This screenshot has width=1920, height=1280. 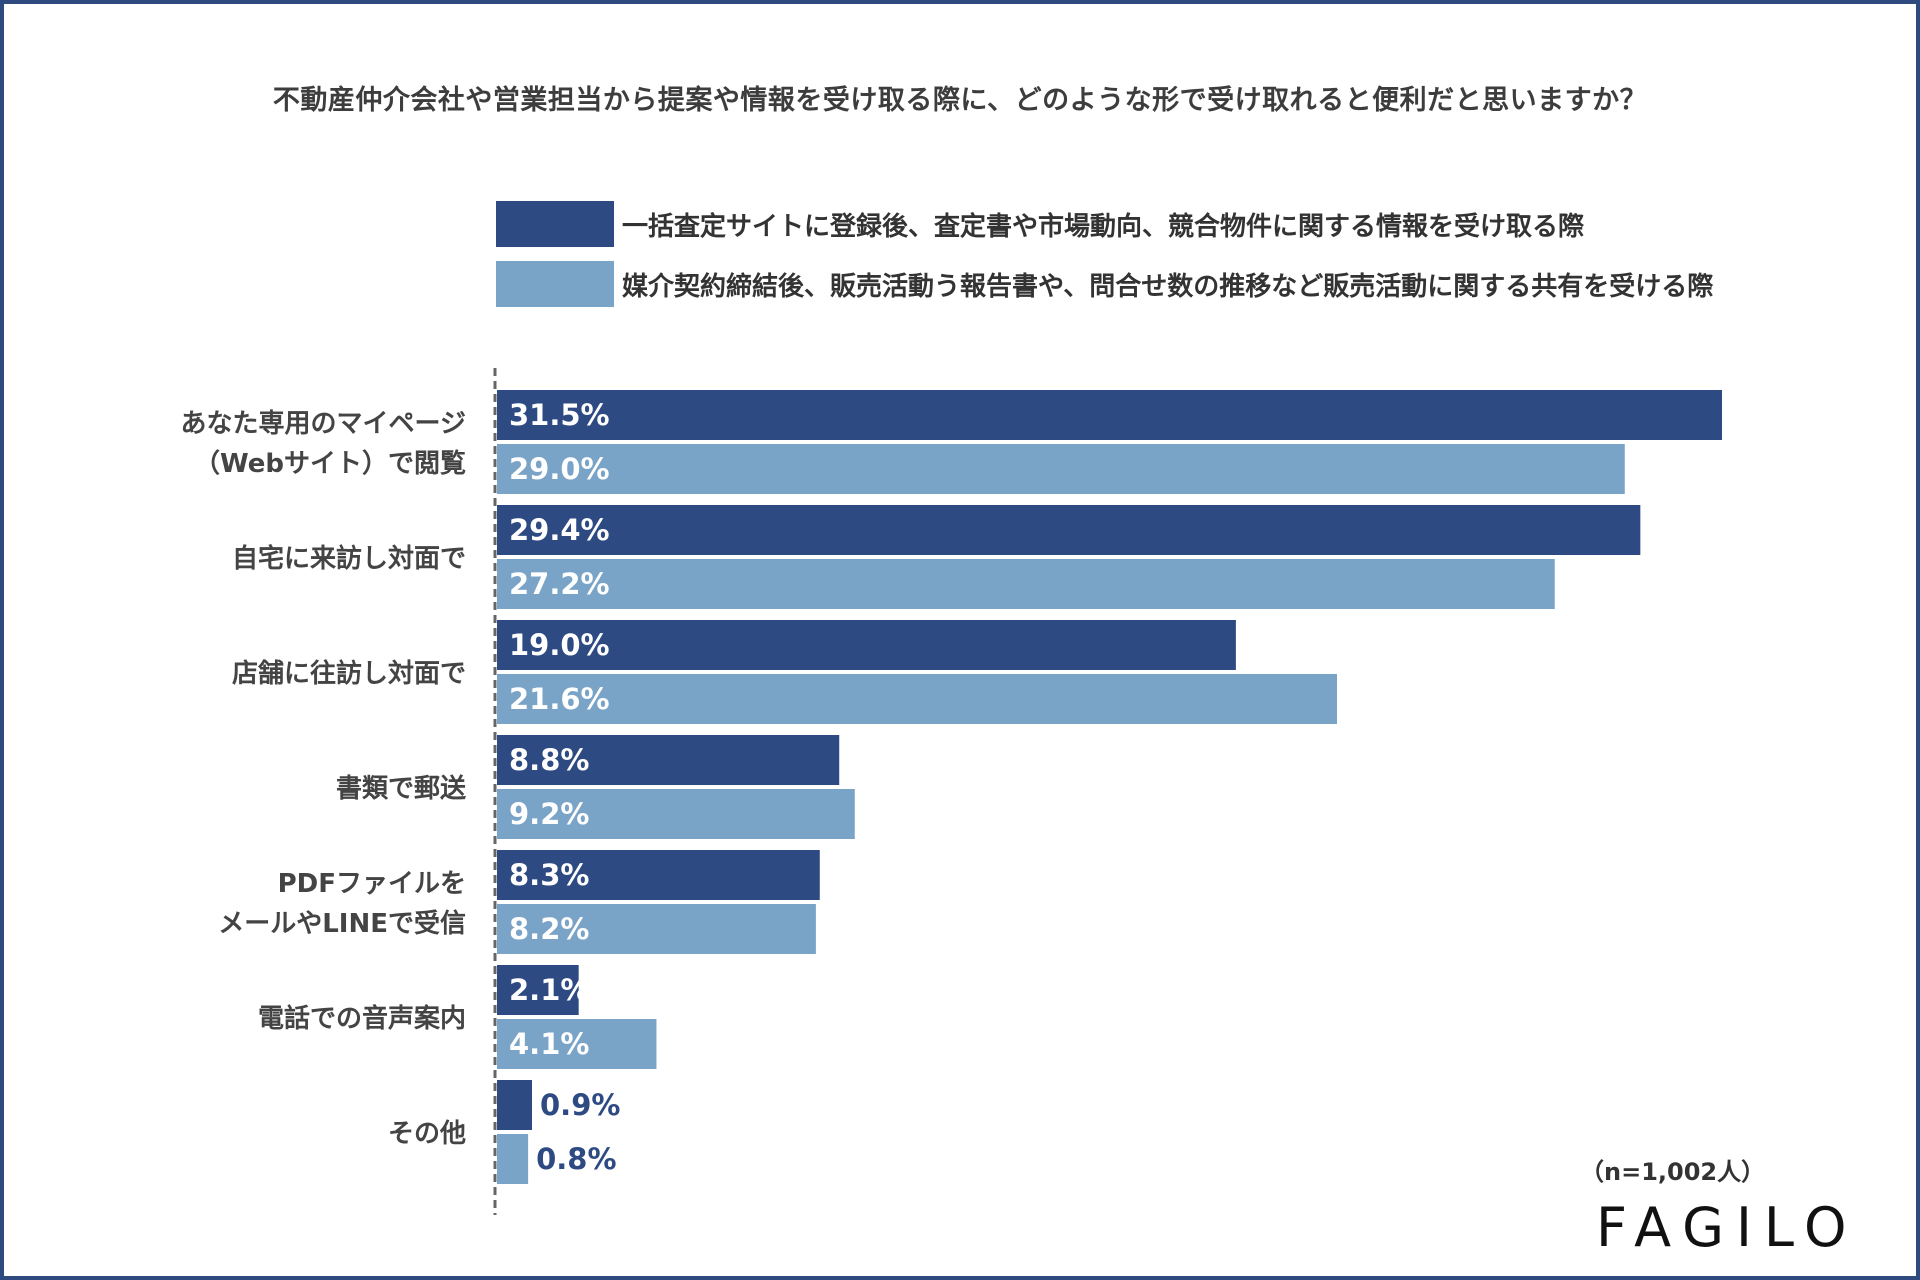 What do you see at coordinates (549, 760) in the screenshot?
I see `value-label-series-1-cat-4: 8.8%` at bounding box center [549, 760].